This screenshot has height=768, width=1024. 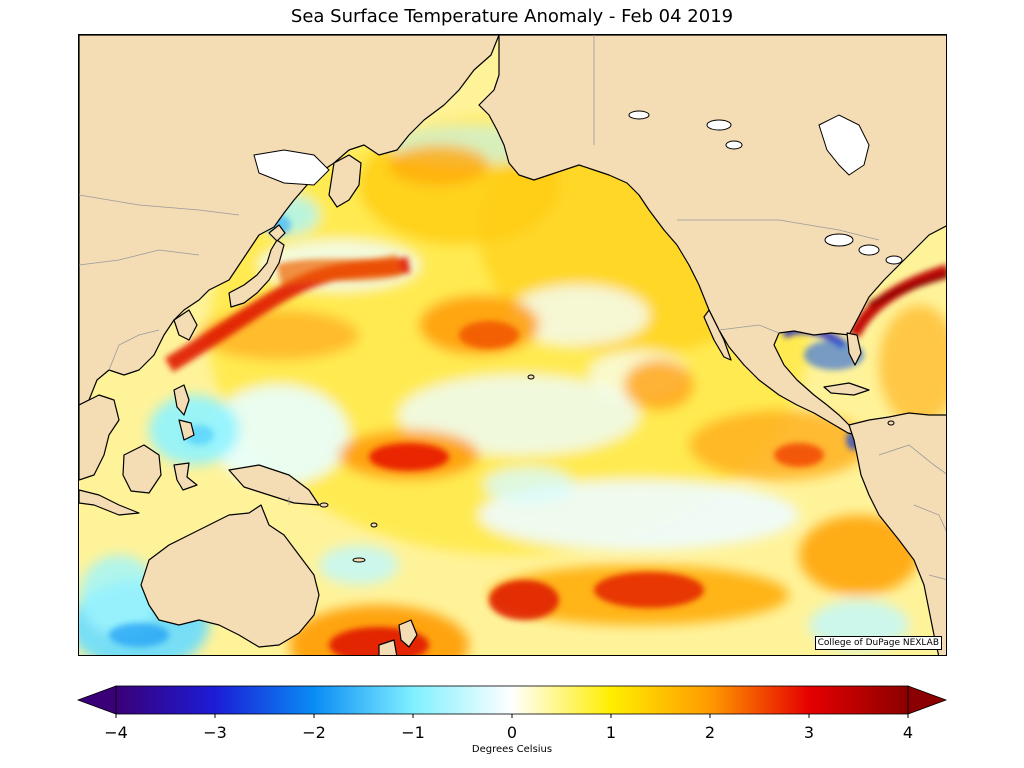 What do you see at coordinates (927, 700) in the screenshot?
I see `colorbar-extend-max` at bounding box center [927, 700].